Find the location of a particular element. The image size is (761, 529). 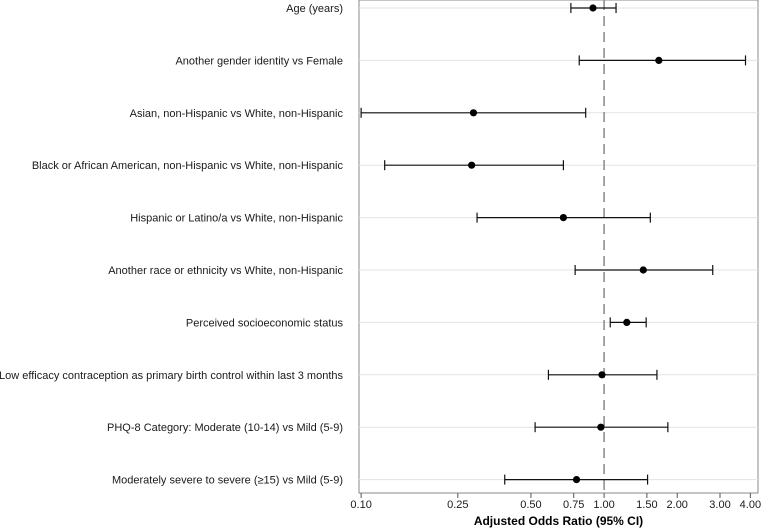

x-tick-label: 0.50 is located at coordinates (530, 505).